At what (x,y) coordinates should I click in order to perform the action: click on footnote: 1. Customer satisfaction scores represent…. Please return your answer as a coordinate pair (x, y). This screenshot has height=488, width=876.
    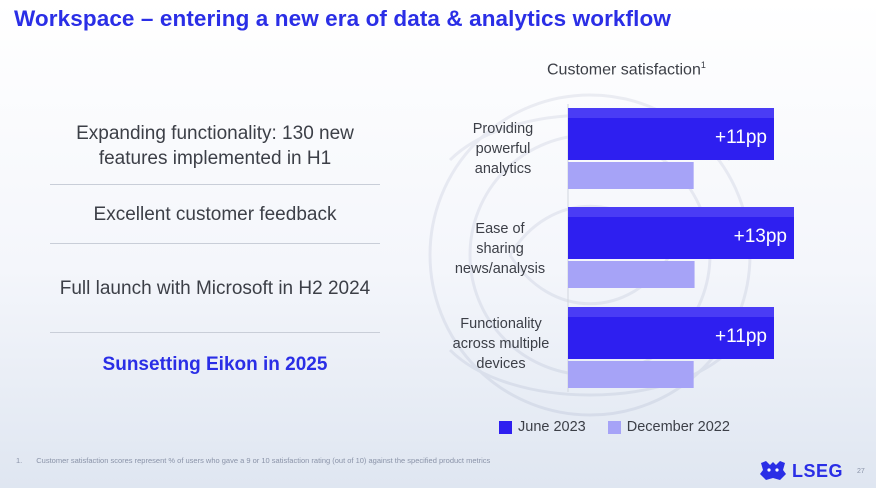
    Looking at the image, I should click on (253, 460).